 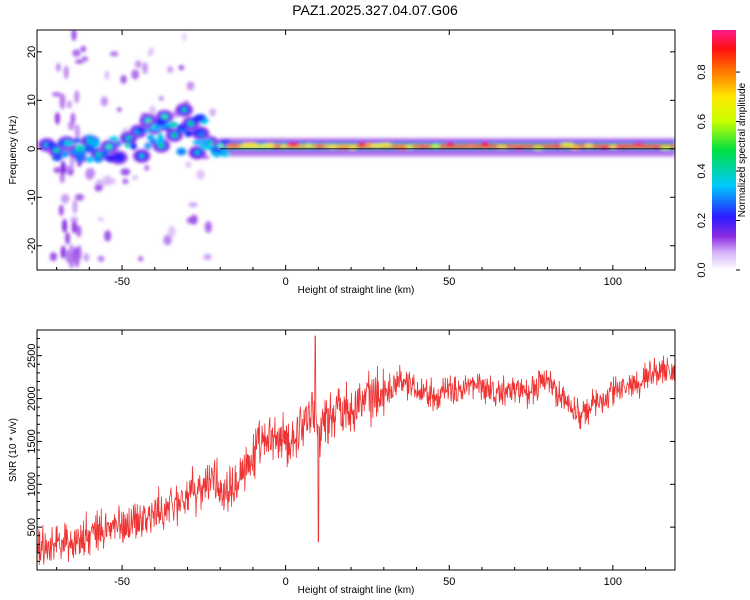 I want to click on y-tick-label: 1000, so click(x=32, y=484).